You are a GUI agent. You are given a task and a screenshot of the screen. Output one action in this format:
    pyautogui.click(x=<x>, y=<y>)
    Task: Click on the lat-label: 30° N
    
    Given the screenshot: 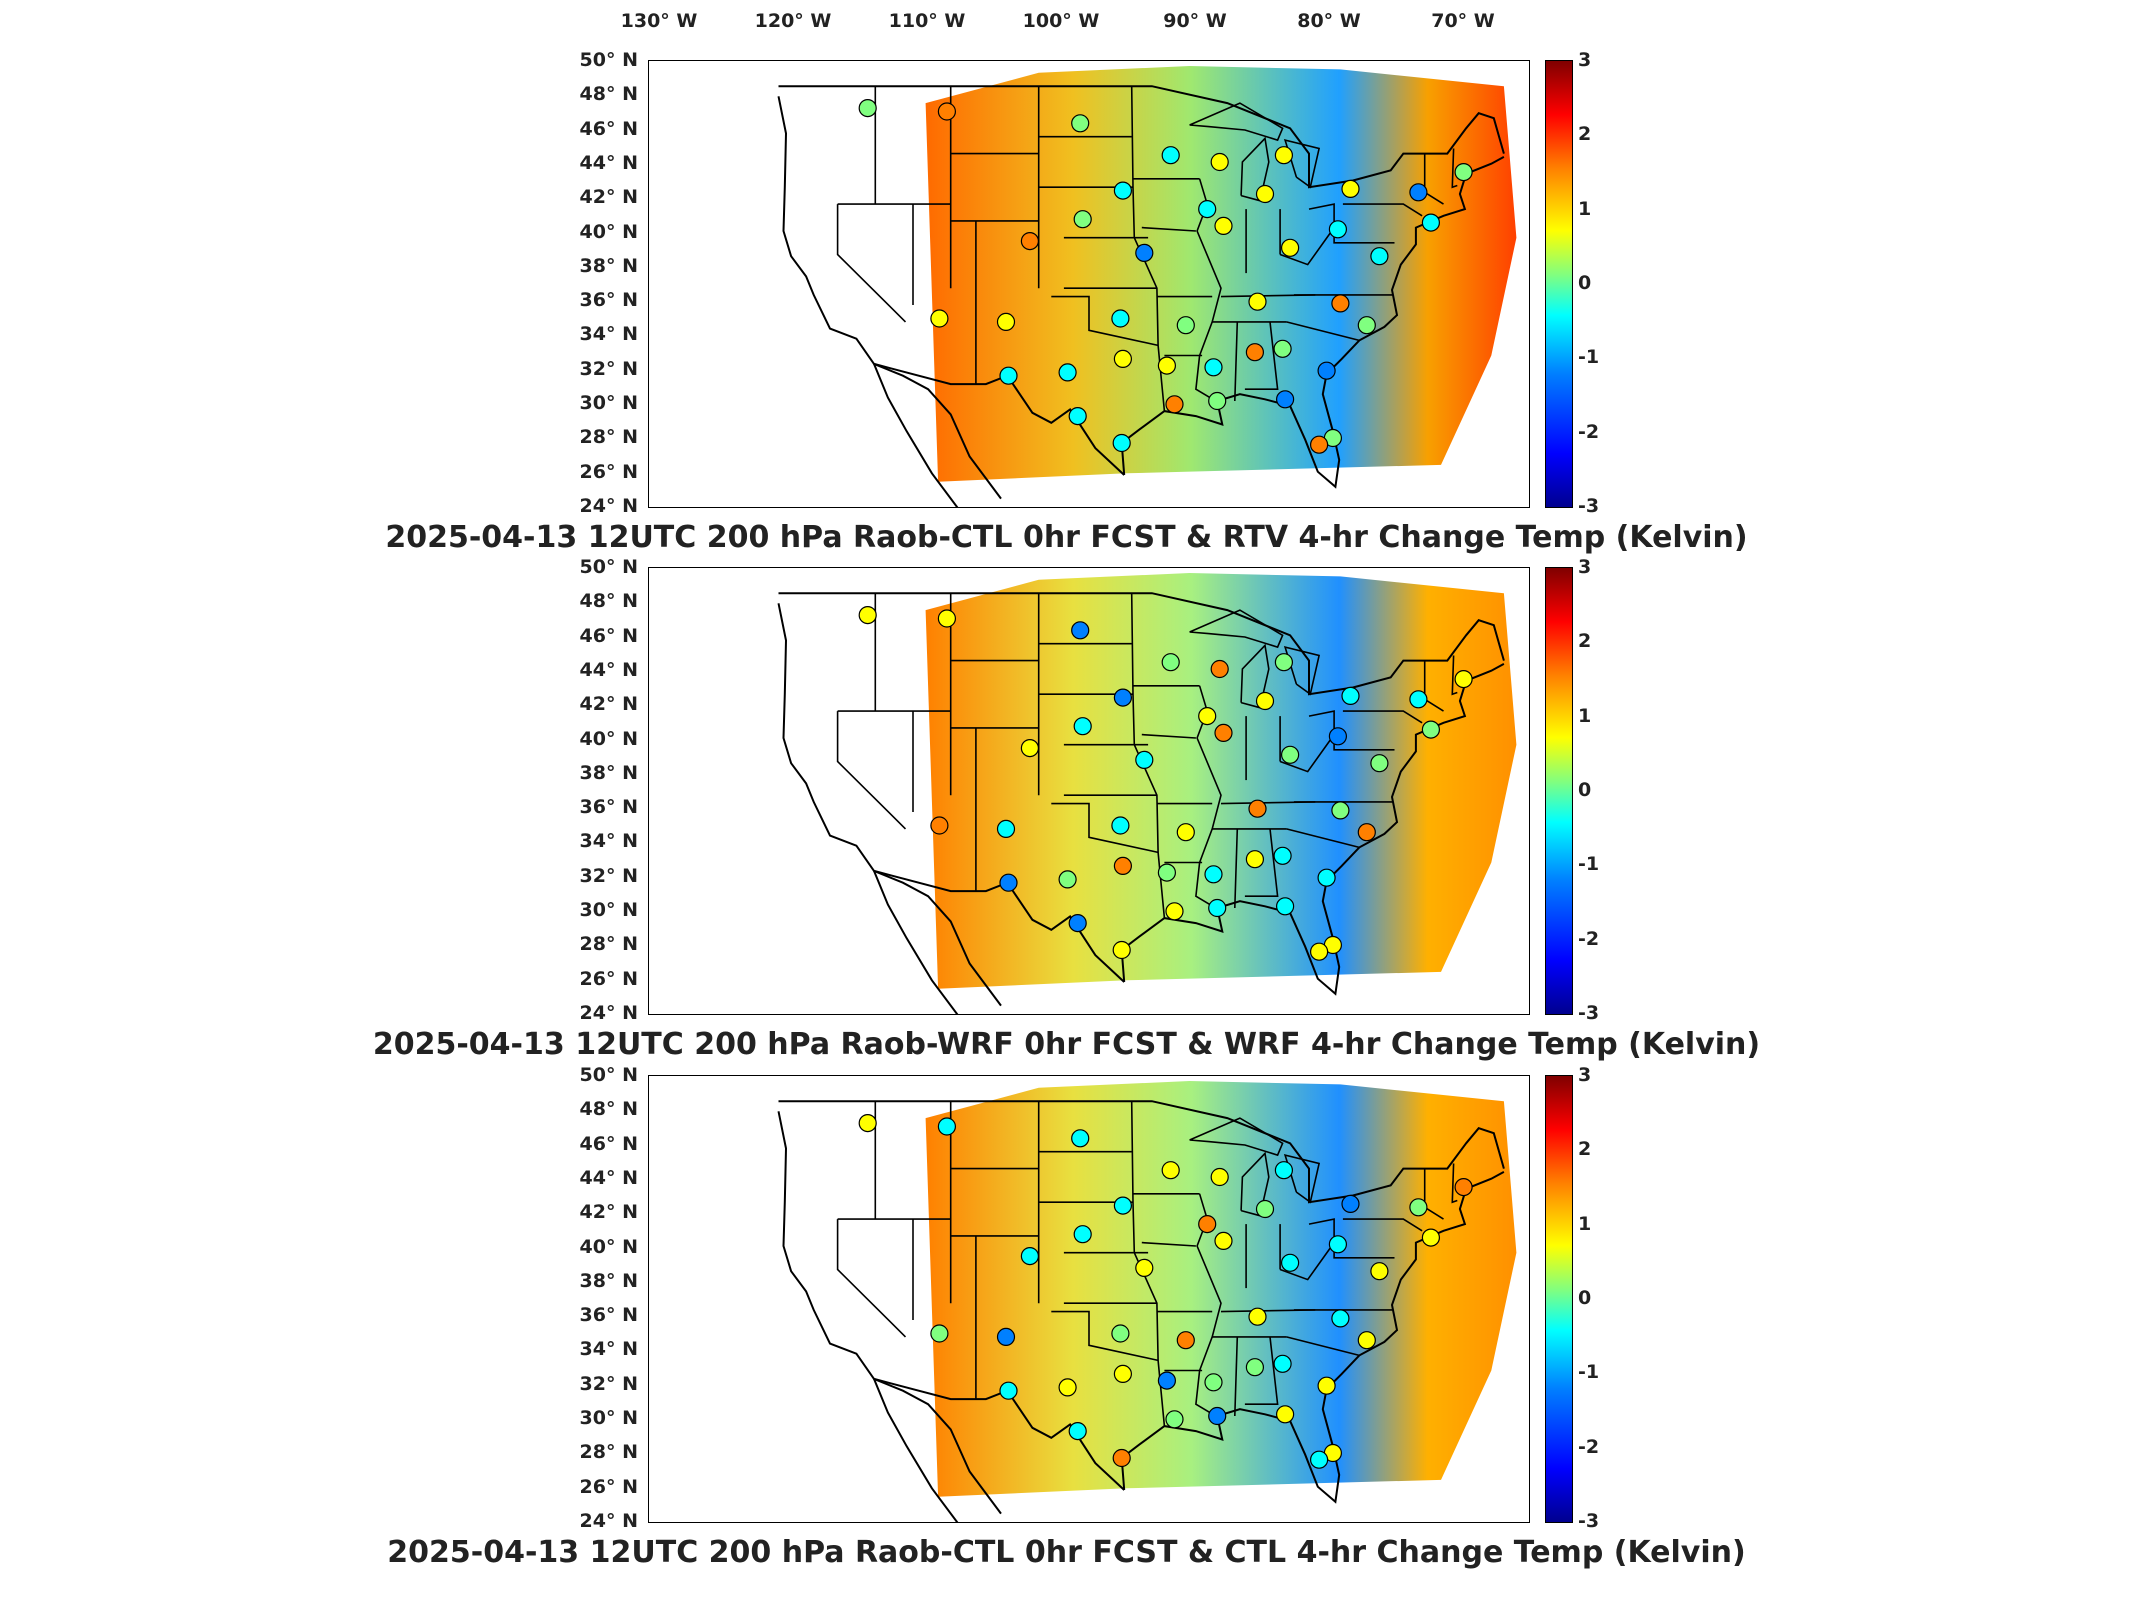 What is the action you would take?
    pyautogui.click(x=608, y=1418)
    